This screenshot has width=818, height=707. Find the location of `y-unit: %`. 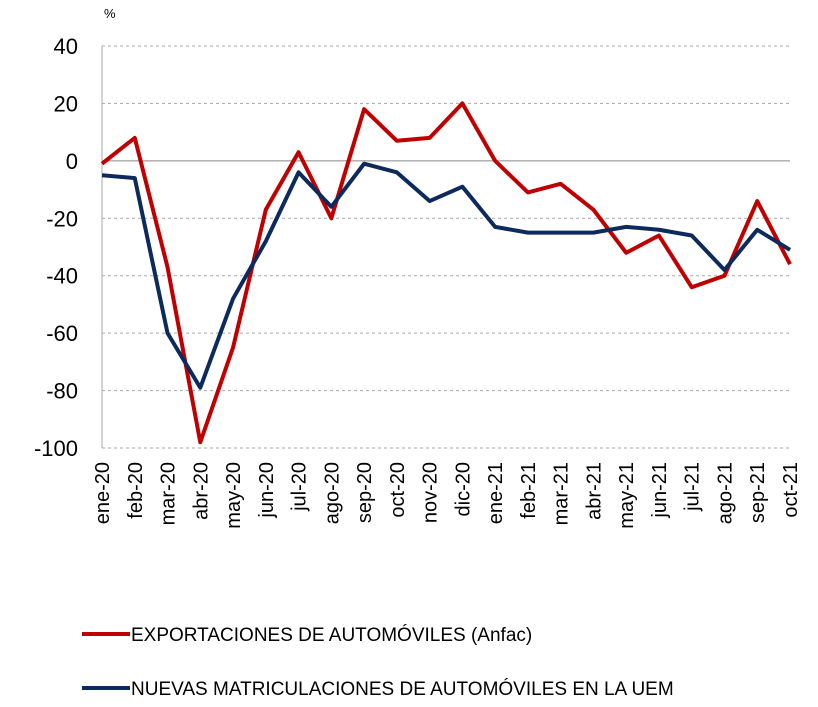

y-unit: % is located at coordinates (110, 13).